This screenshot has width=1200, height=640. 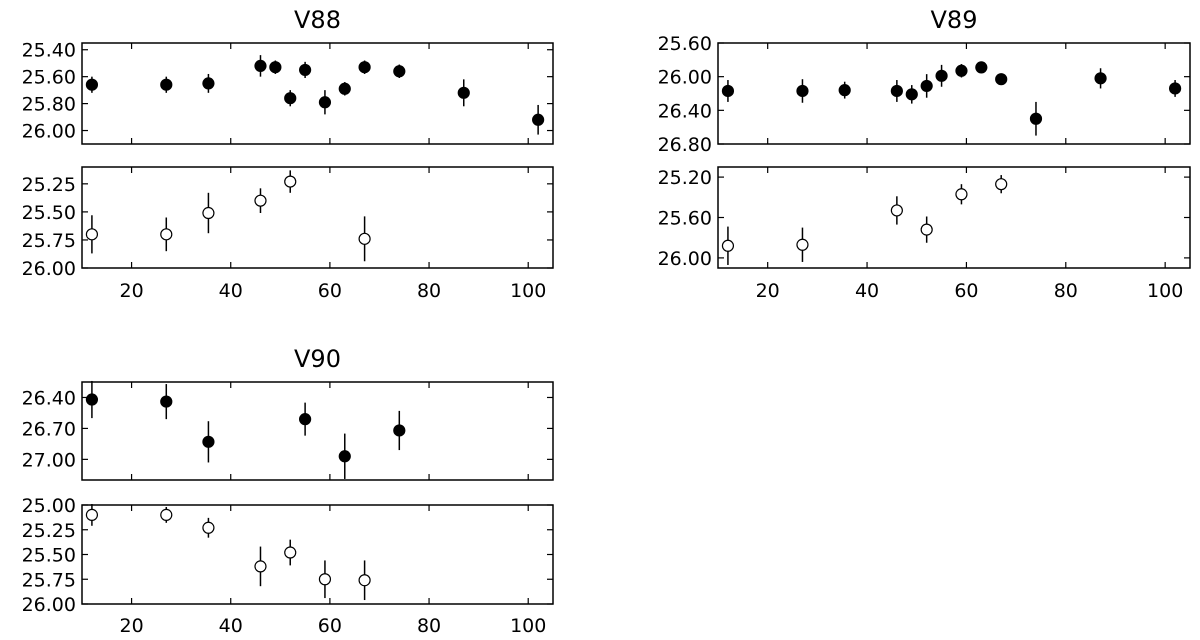 What do you see at coordinates (49, 105) in the screenshot?
I see `y-tick-label: 25.80` at bounding box center [49, 105].